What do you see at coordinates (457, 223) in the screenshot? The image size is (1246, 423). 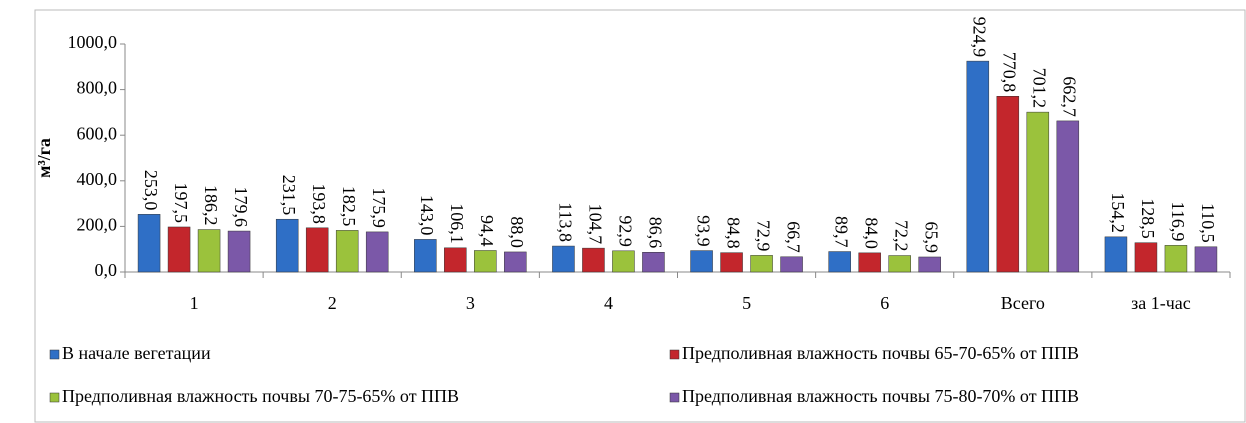 I see `value-label: 106,1` at bounding box center [457, 223].